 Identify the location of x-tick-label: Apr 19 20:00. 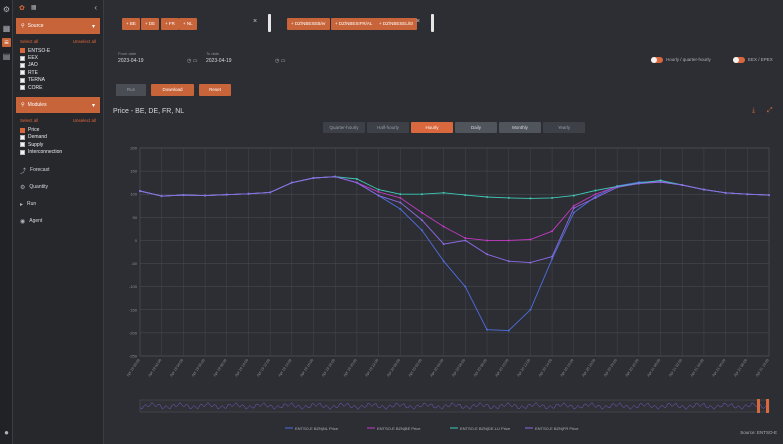
(350, 367).